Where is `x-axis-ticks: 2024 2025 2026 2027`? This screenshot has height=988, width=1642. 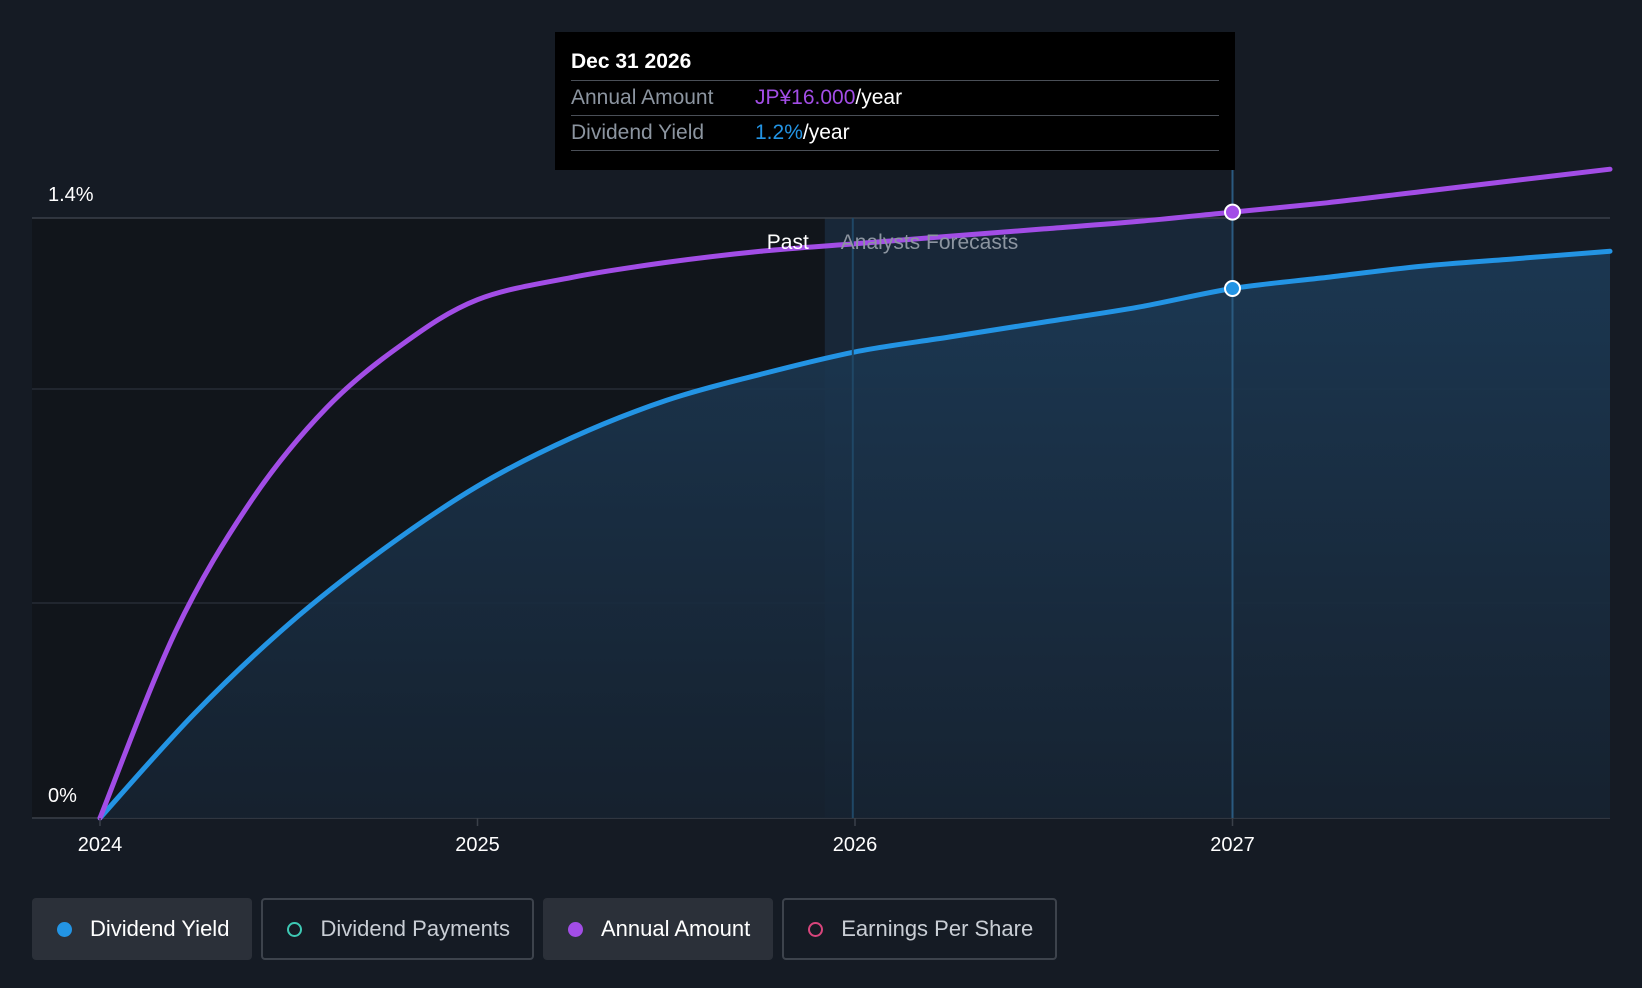
x-axis-ticks: 2024 2025 2026 2027 is located at coordinates (666, 837).